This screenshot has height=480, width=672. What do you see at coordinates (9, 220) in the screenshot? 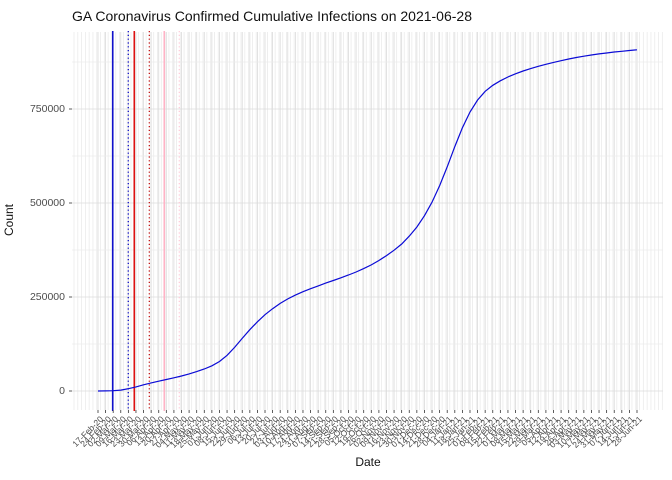
I see `y-axis-title: Count` at bounding box center [9, 220].